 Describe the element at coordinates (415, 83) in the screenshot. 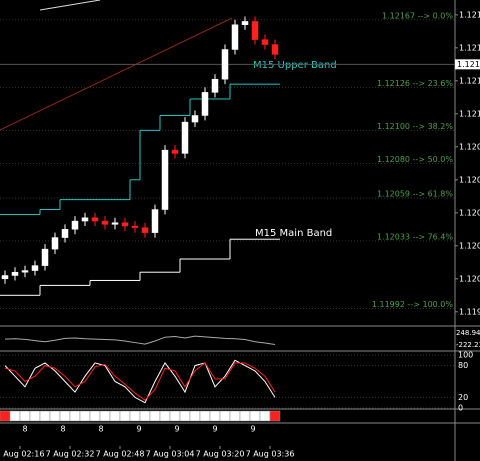

I see `fib-label: 1.12126 --> 23.6%` at that location.